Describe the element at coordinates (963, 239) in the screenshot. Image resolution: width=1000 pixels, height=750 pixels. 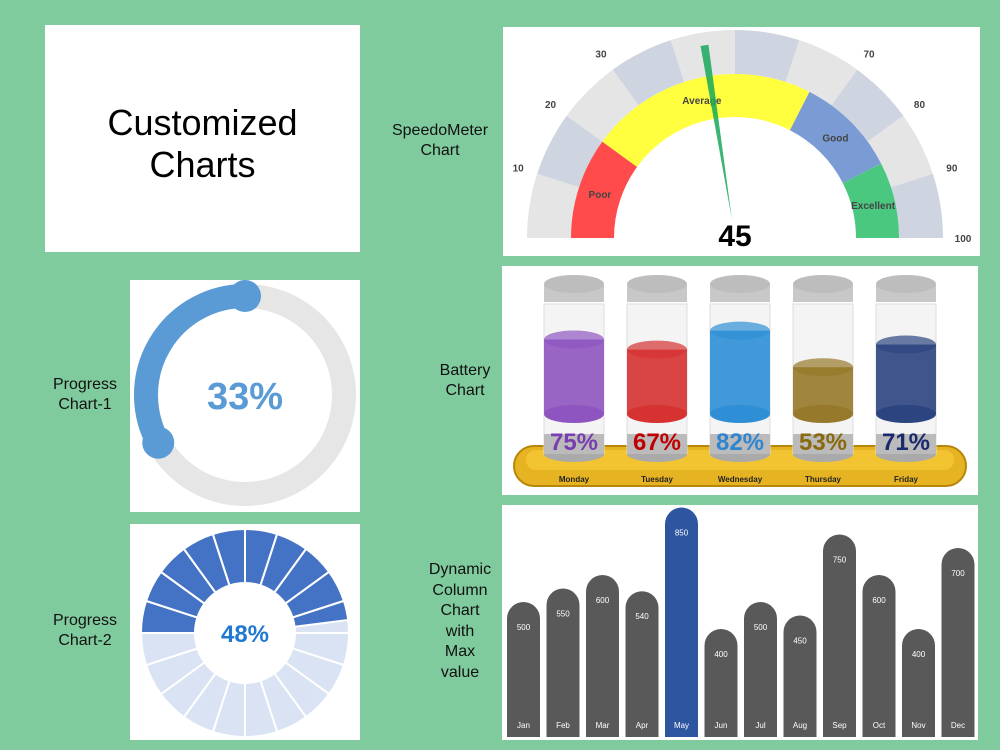
I see `gauge-tick-label: 100` at that location.